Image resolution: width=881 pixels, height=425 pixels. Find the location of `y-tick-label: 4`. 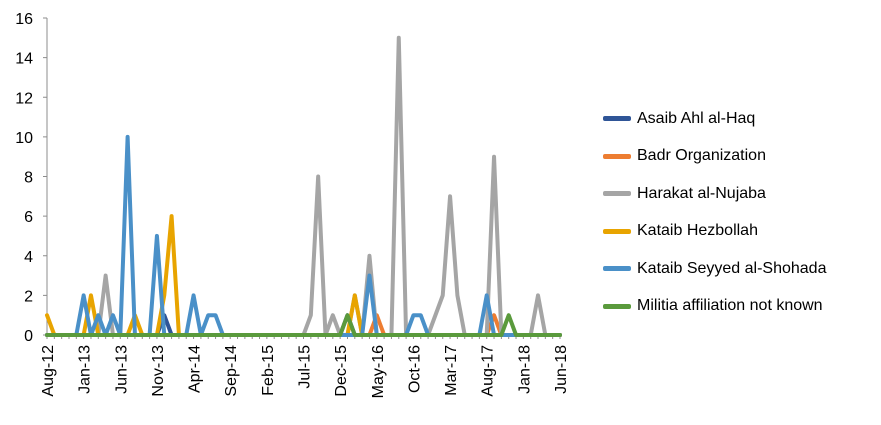

y-tick-label: 4 is located at coordinates (28, 257).